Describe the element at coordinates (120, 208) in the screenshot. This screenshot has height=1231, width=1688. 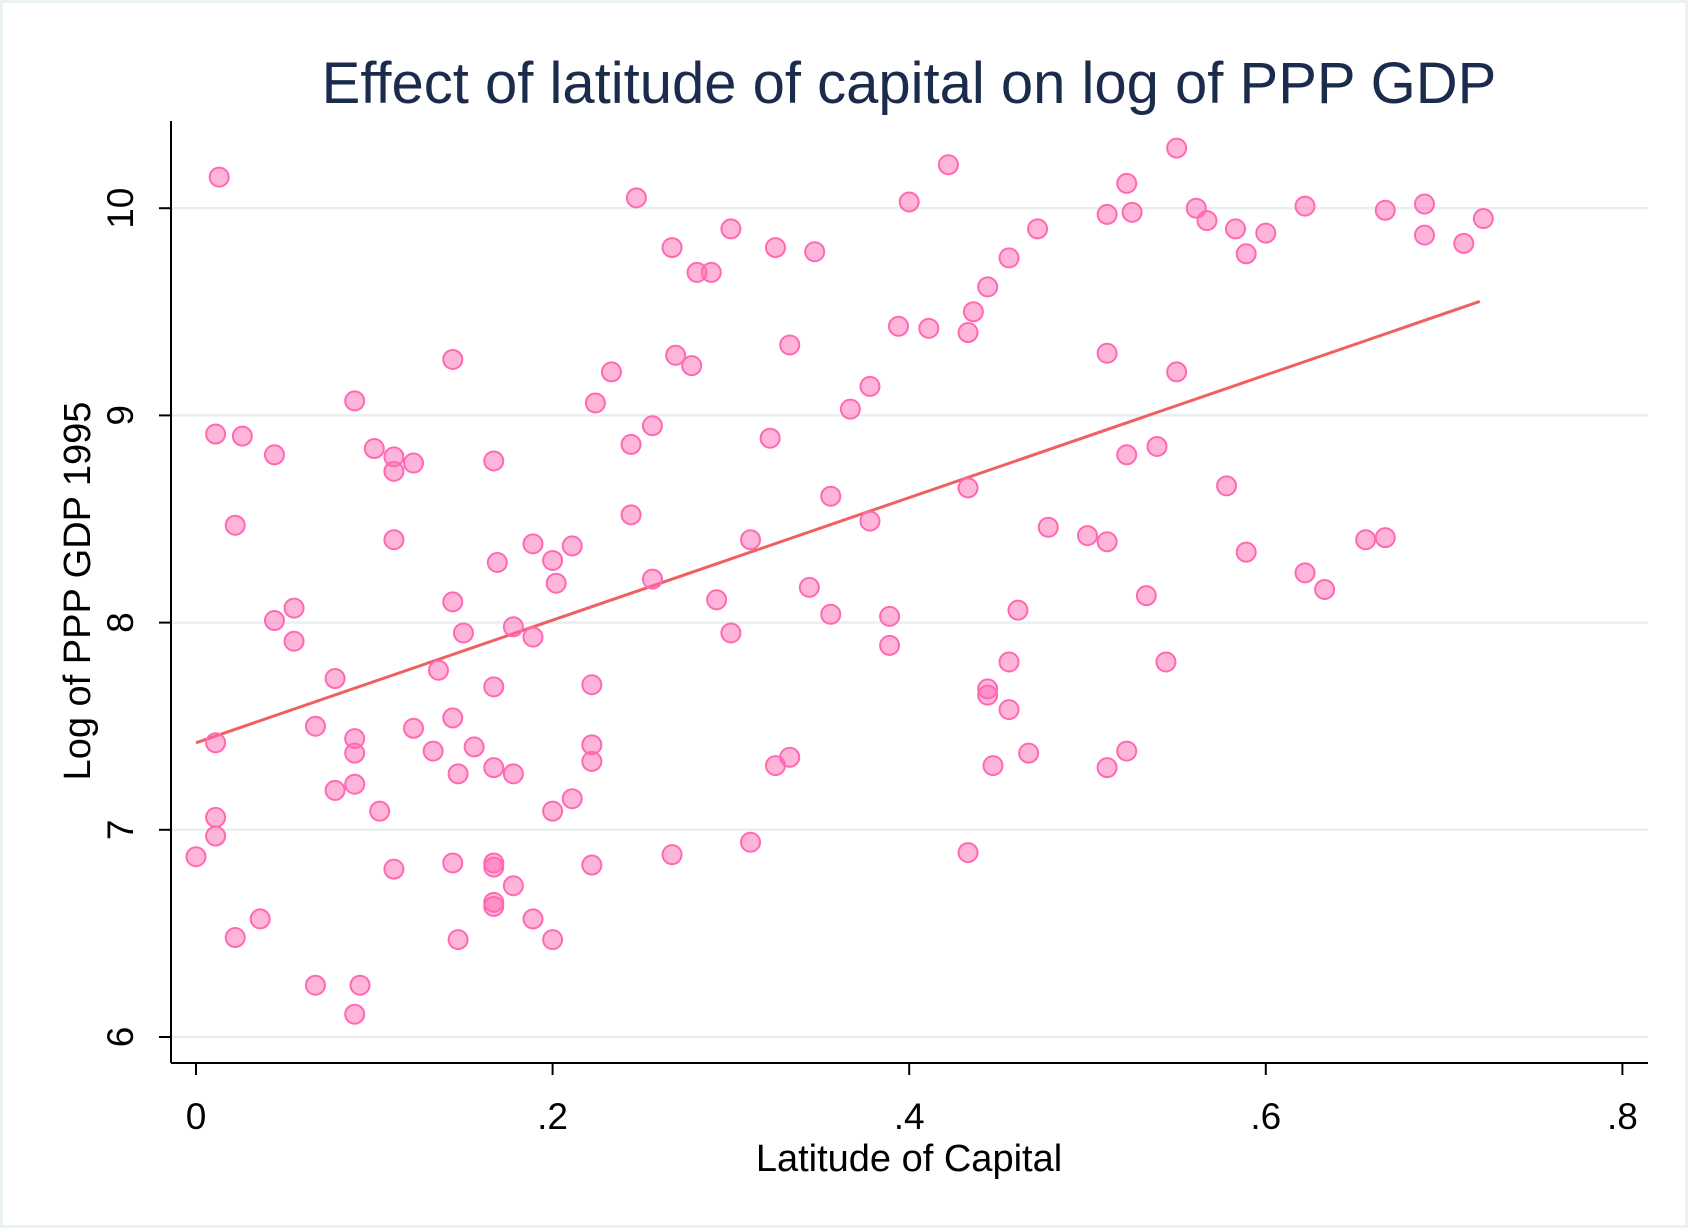
I see `y-tick-label-10: 10` at that location.